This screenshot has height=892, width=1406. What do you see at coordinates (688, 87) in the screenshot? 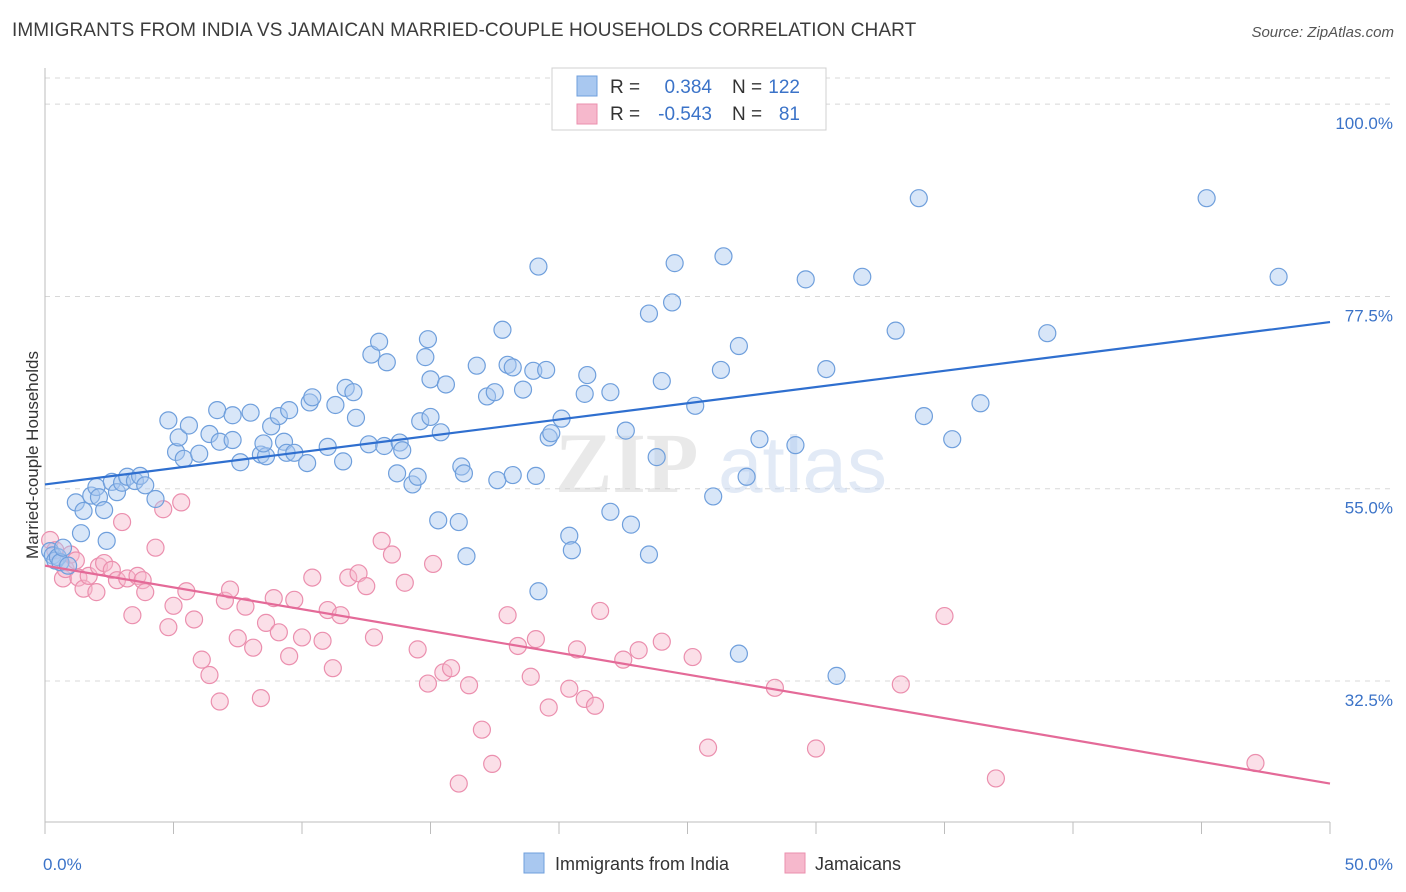
I see `legend-r-value-1: 0.384` at bounding box center [688, 87].